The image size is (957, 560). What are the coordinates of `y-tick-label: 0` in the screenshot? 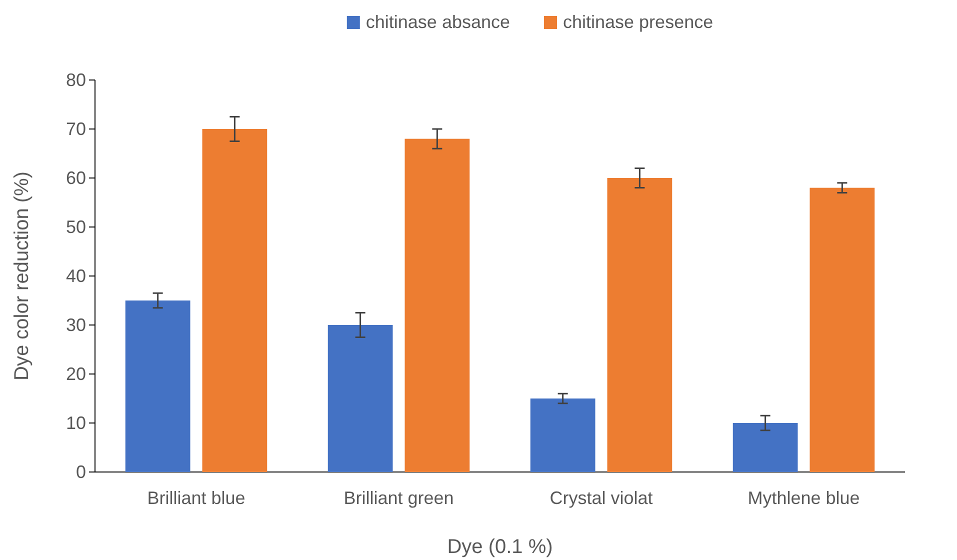 It's located at (81, 472).